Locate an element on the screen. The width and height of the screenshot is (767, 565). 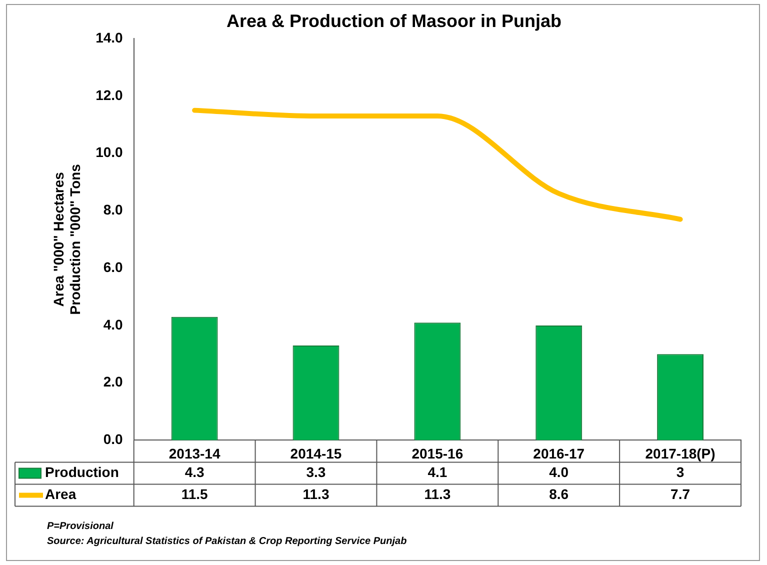
source-note: Source: Agricultural Statistics of Pakistan & Crop Reporting Service Punjab is located at coordinates (227, 542).